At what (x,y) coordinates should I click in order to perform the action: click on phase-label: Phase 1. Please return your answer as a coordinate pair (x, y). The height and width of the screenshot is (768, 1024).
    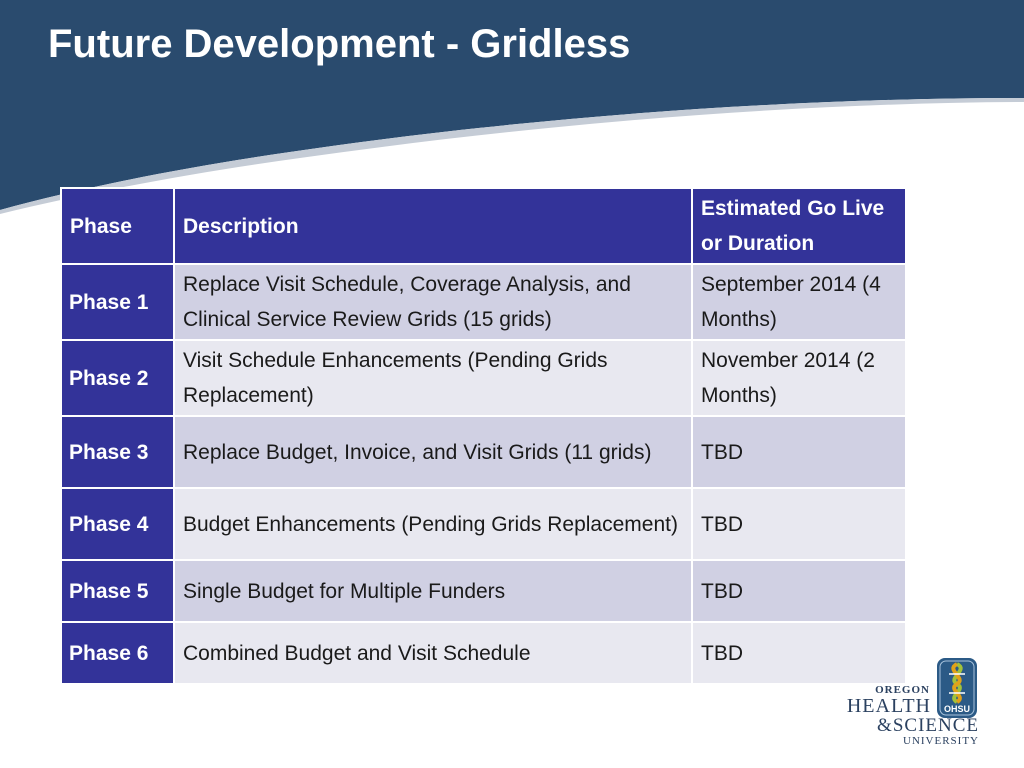
    Looking at the image, I should click on (117, 302).